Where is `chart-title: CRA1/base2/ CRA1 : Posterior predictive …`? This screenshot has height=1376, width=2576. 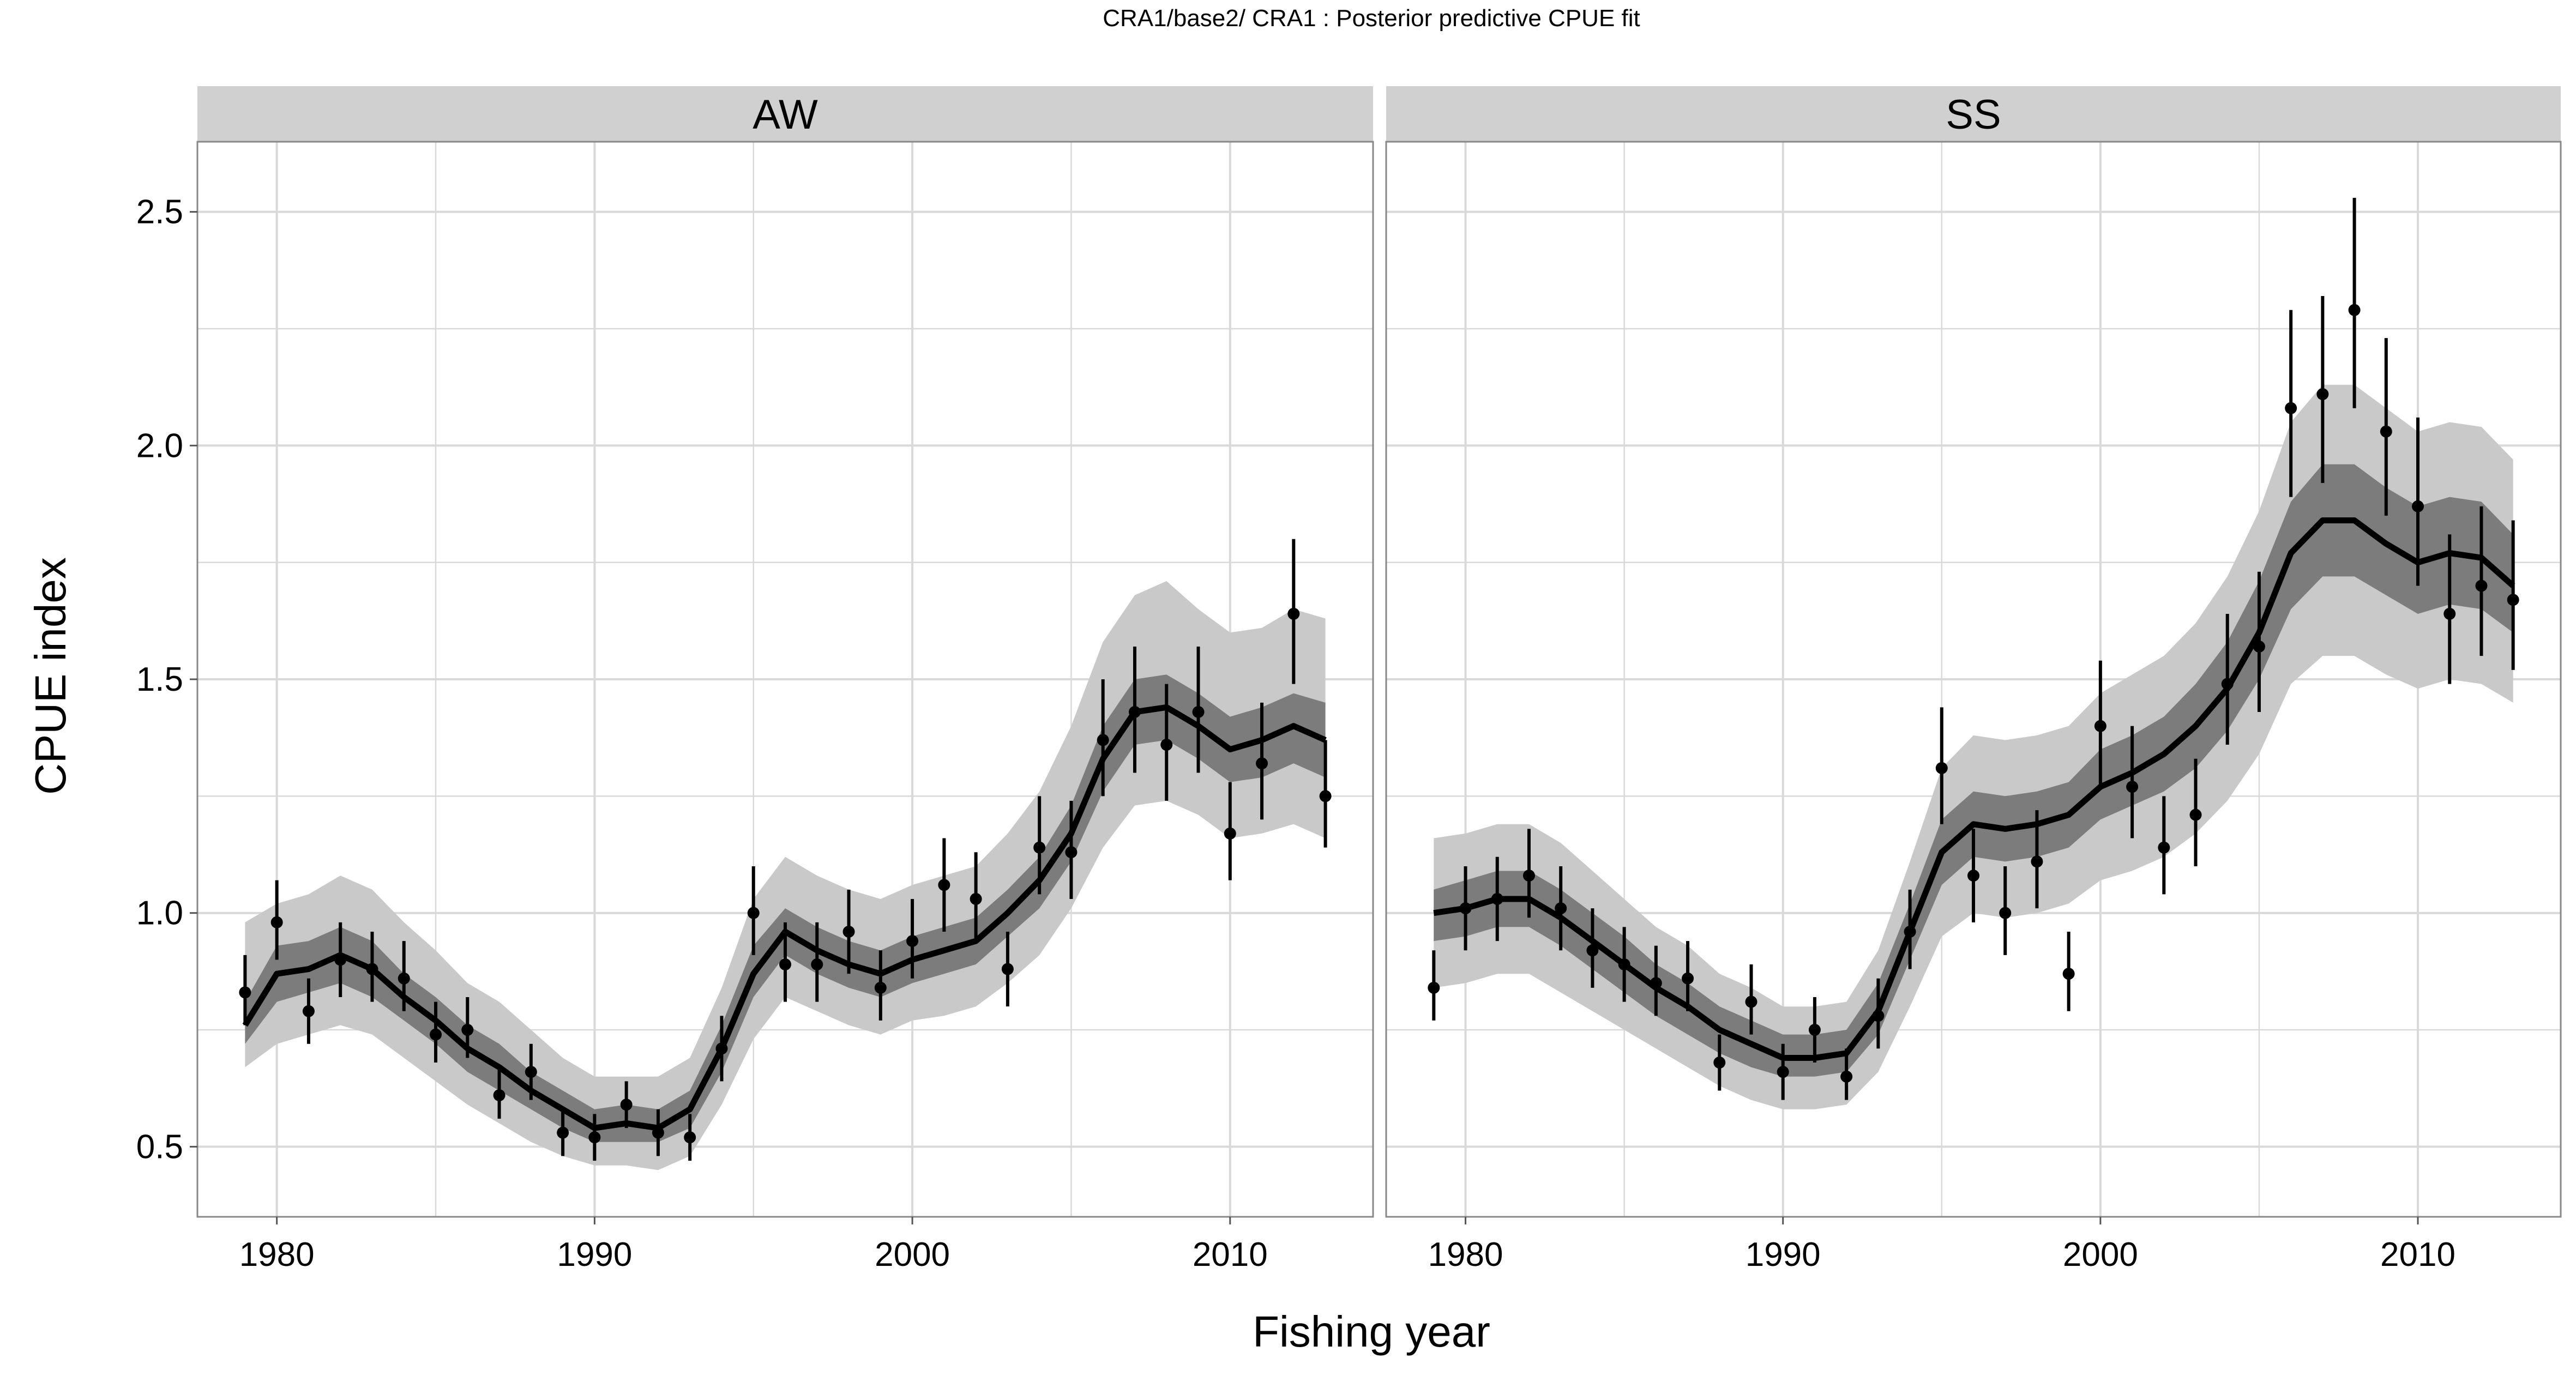 chart-title: CRA1/base2/ CRA1 : Posterior predictive … is located at coordinates (1371, 19).